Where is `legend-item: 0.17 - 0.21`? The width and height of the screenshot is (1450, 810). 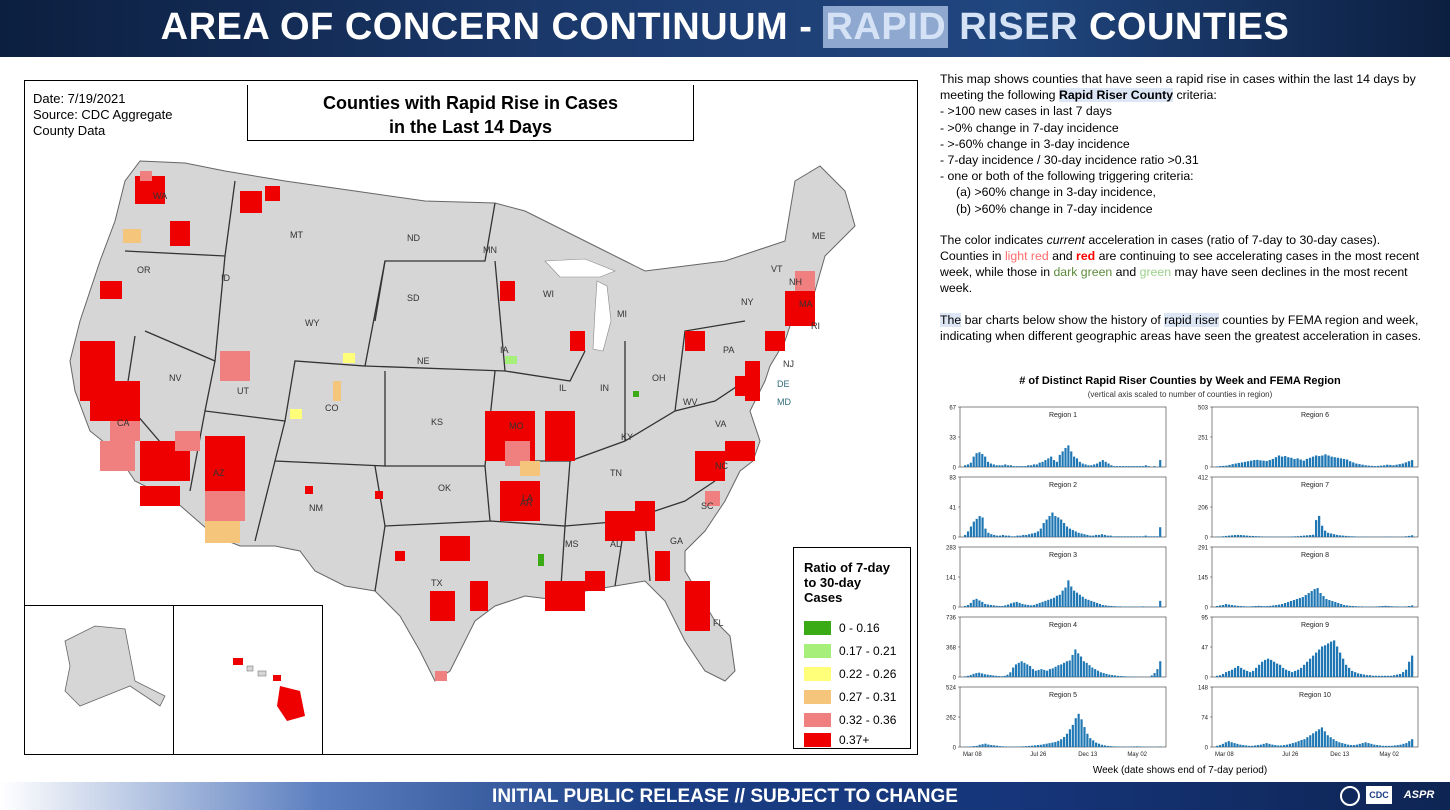
legend-item: 0.17 - 0.21 is located at coordinates (850, 651).